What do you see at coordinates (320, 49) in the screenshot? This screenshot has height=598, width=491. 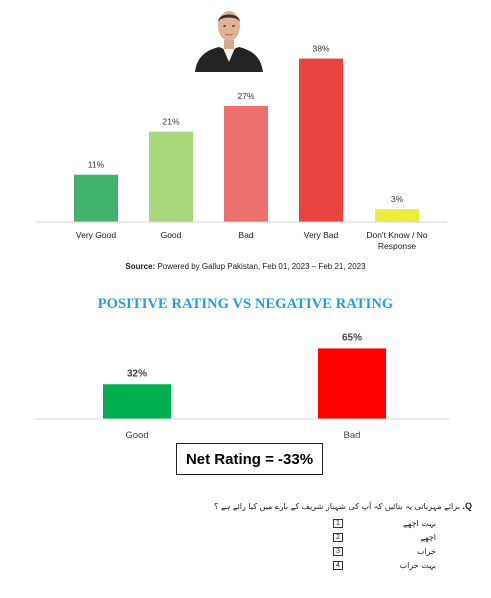 I see `data-label: 38%` at bounding box center [320, 49].